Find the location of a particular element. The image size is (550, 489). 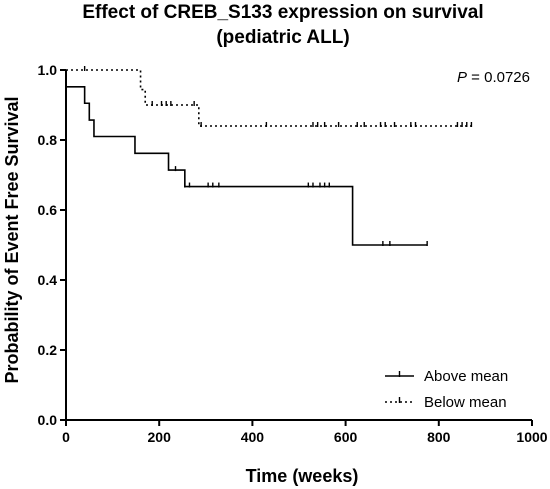

p-value-annotation: P = 0.0726 is located at coordinates (493, 77).